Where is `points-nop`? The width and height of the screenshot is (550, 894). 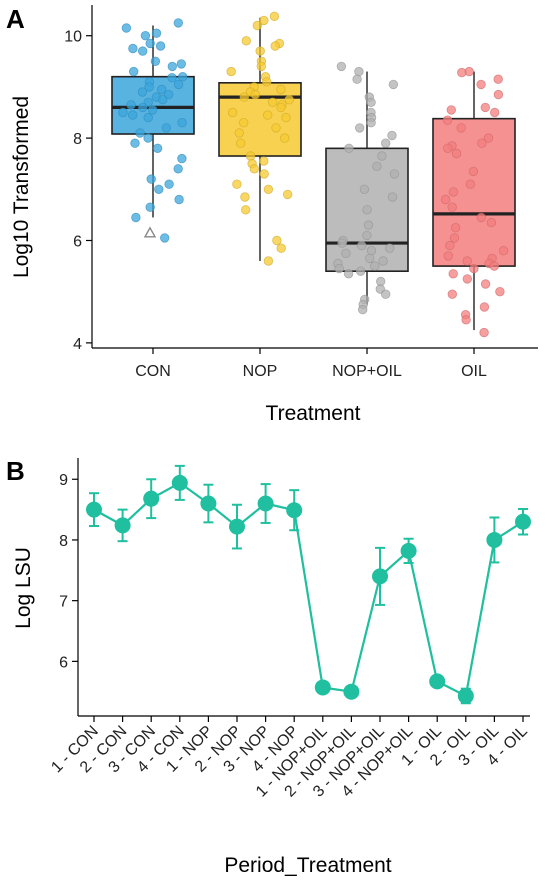
points-nop is located at coordinates (260, 138).